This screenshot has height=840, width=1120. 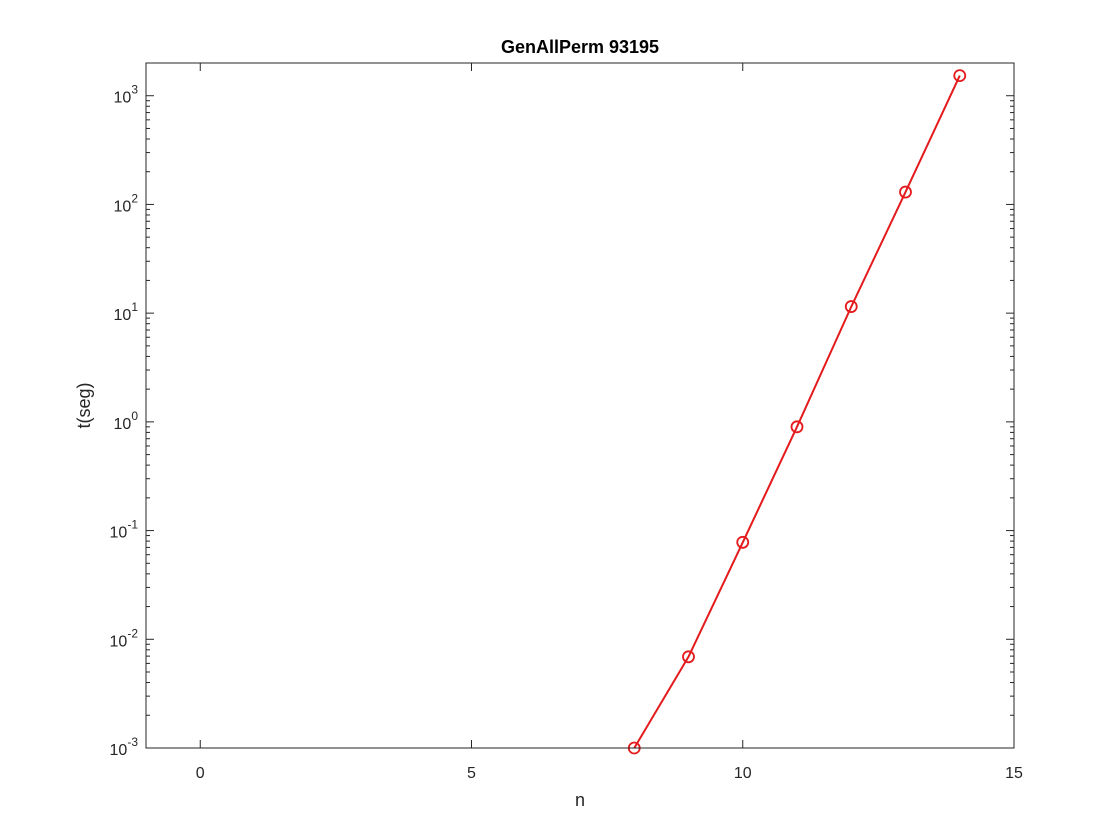 What do you see at coordinates (132, 633) in the screenshot?
I see `y-tick-label-exponent: -2` at bounding box center [132, 633].